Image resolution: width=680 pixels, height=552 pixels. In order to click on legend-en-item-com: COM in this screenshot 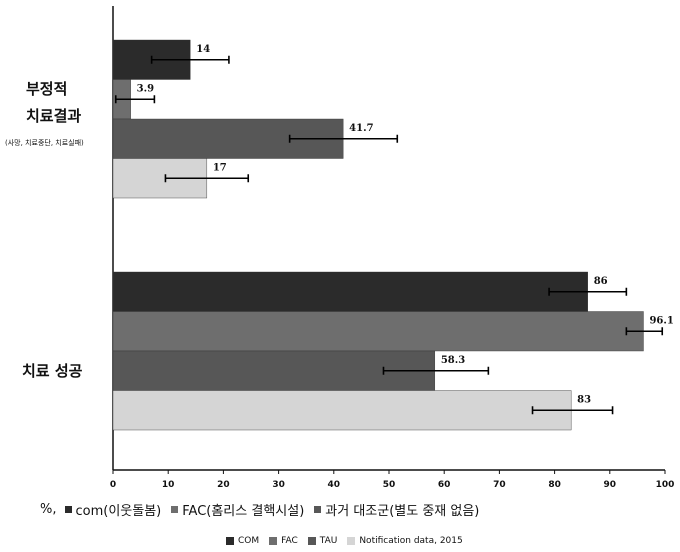, I will do `click(242, 541)`.